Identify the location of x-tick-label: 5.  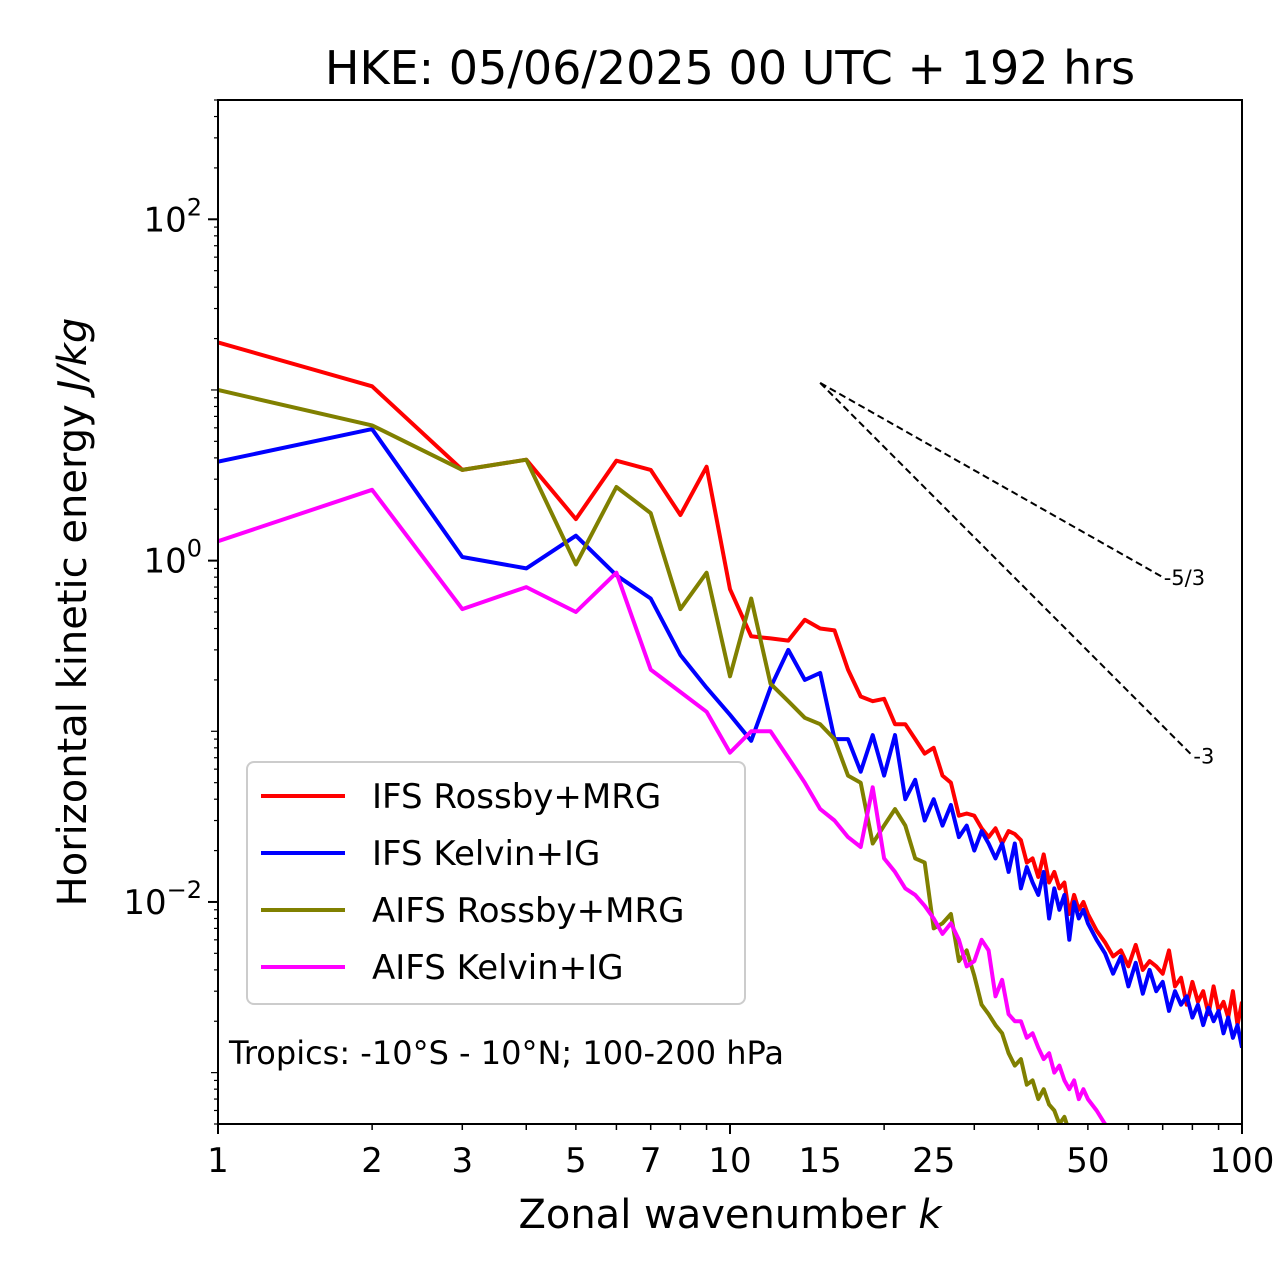
(576, 1161).